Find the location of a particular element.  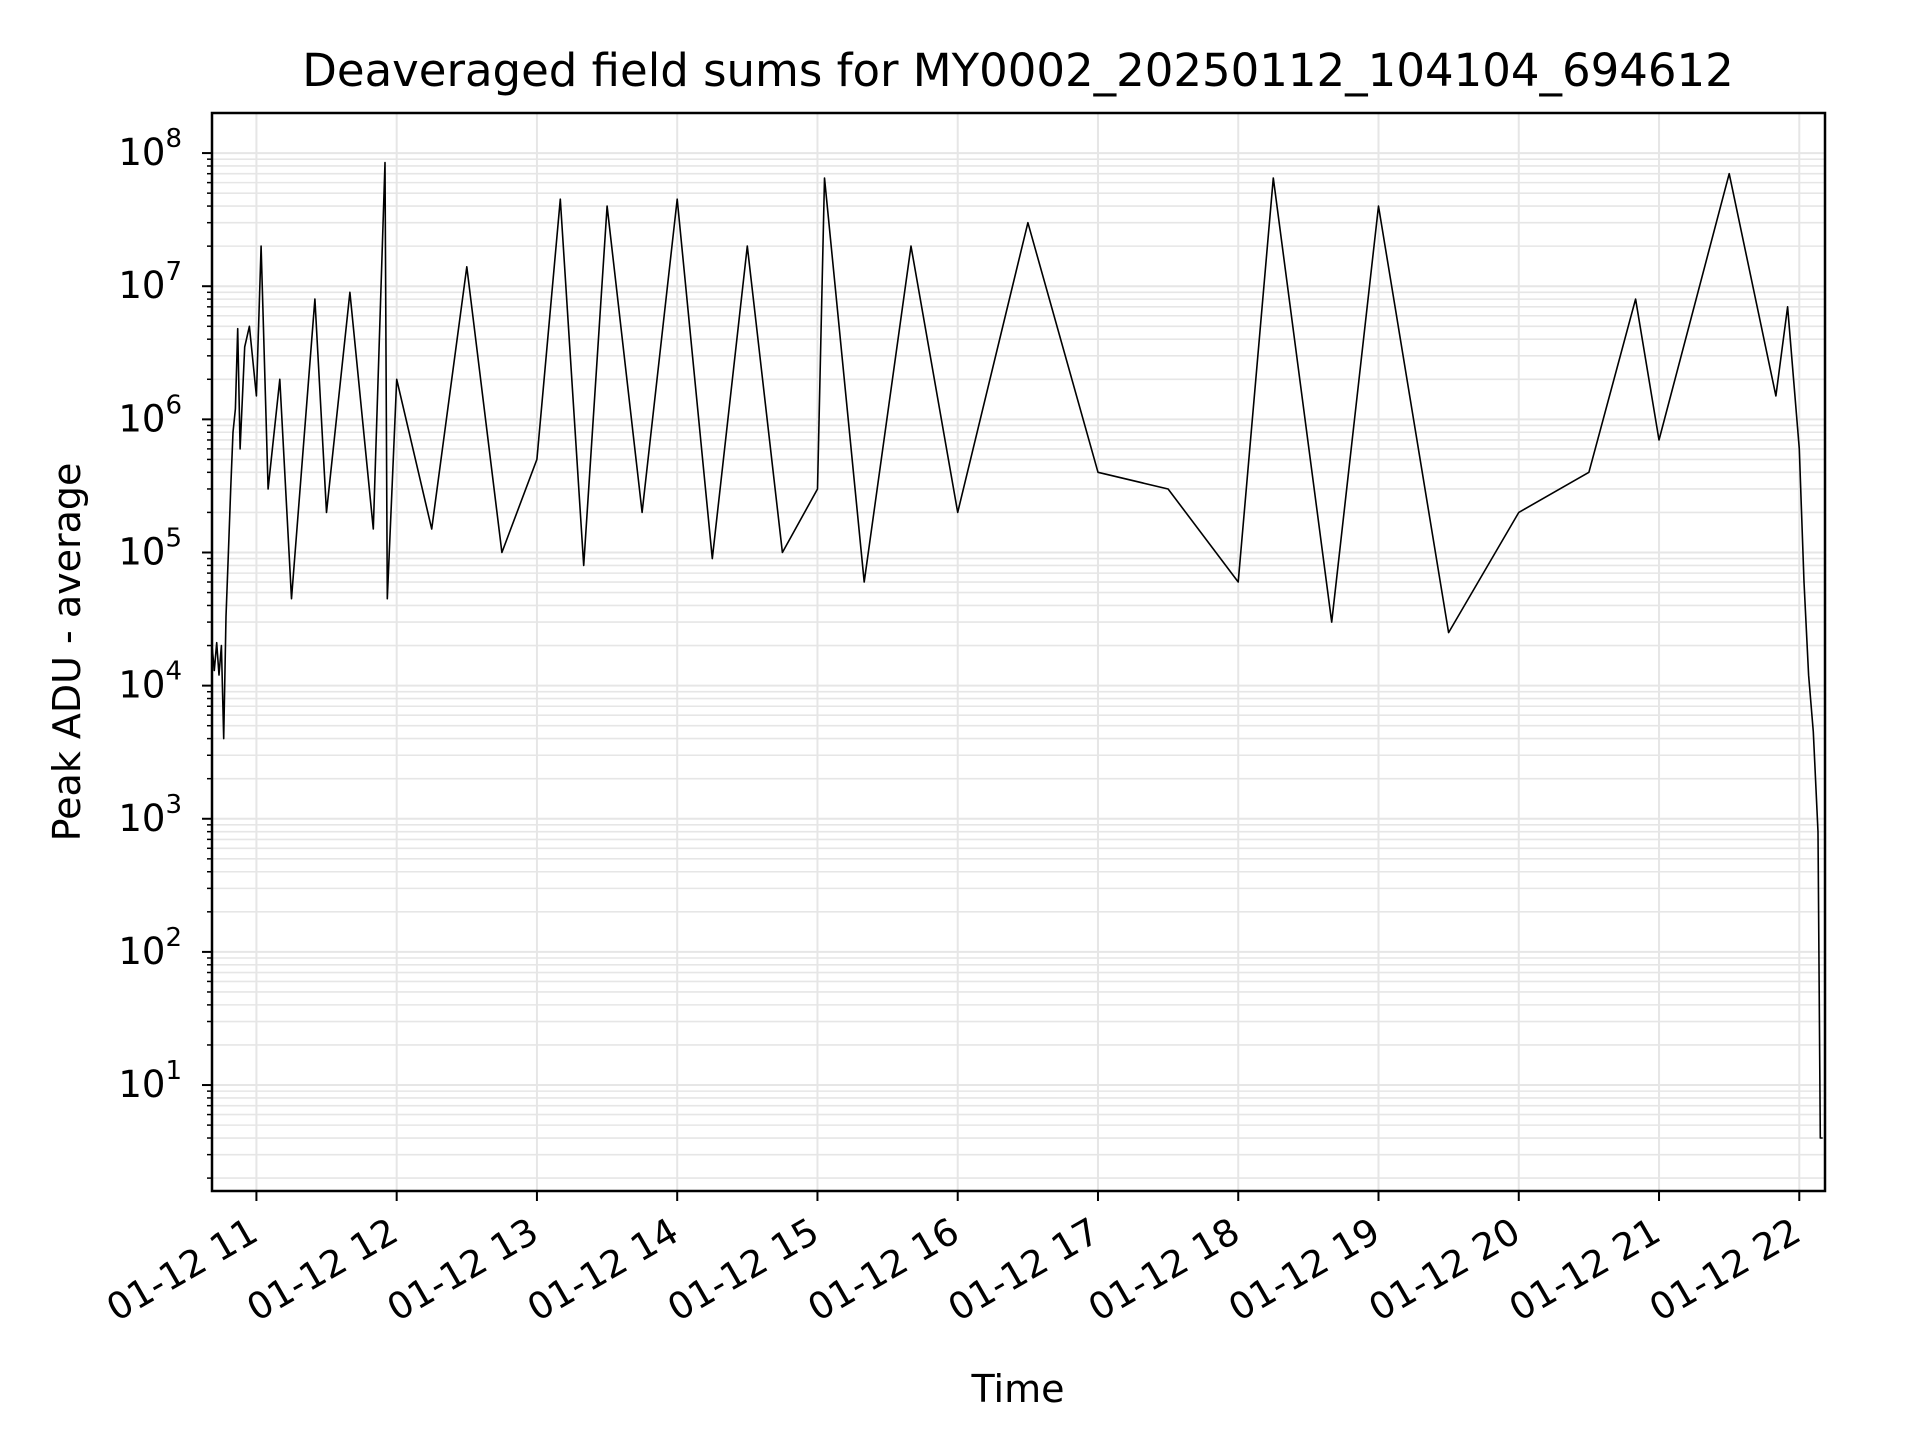

x-tick-label: 01-12 14 is located at coordinates (603, 1270).